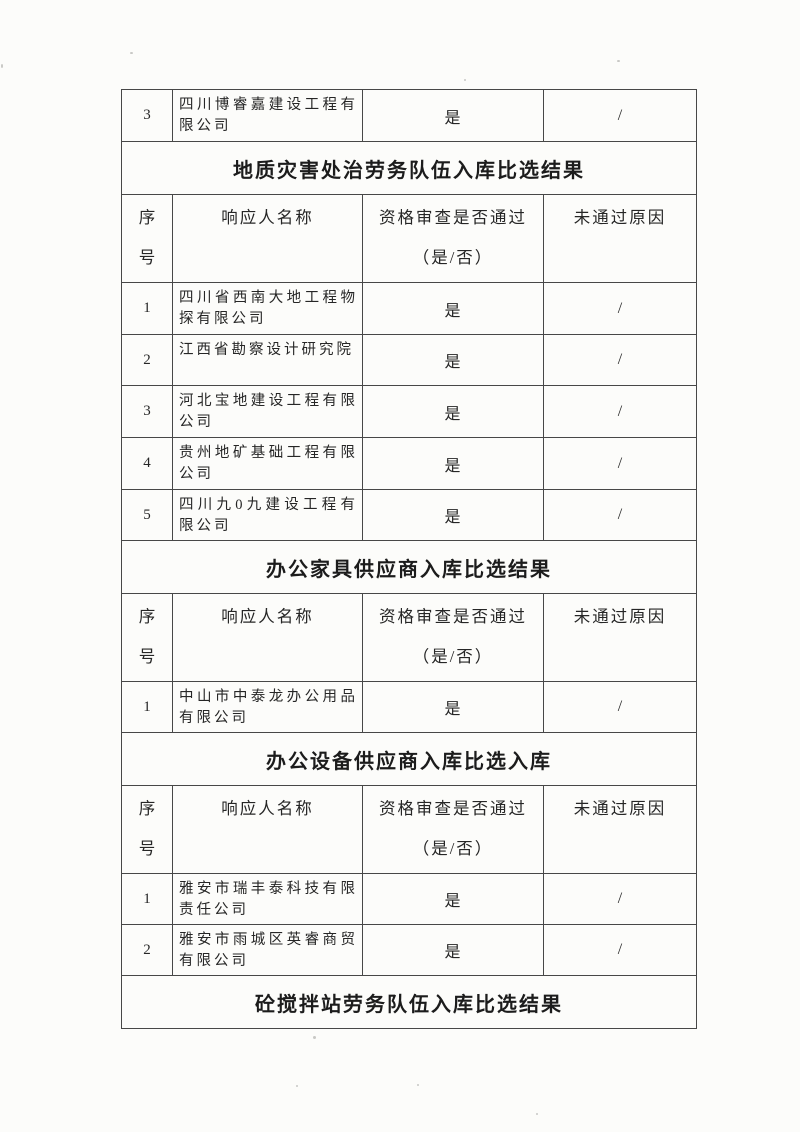 Image resolution: width=800 pixels, height=1132 pixels. What do you see at coordinates (147, 515) in the screenshot?
I see `serial-cell: 5` at bounding box center [147, 515].